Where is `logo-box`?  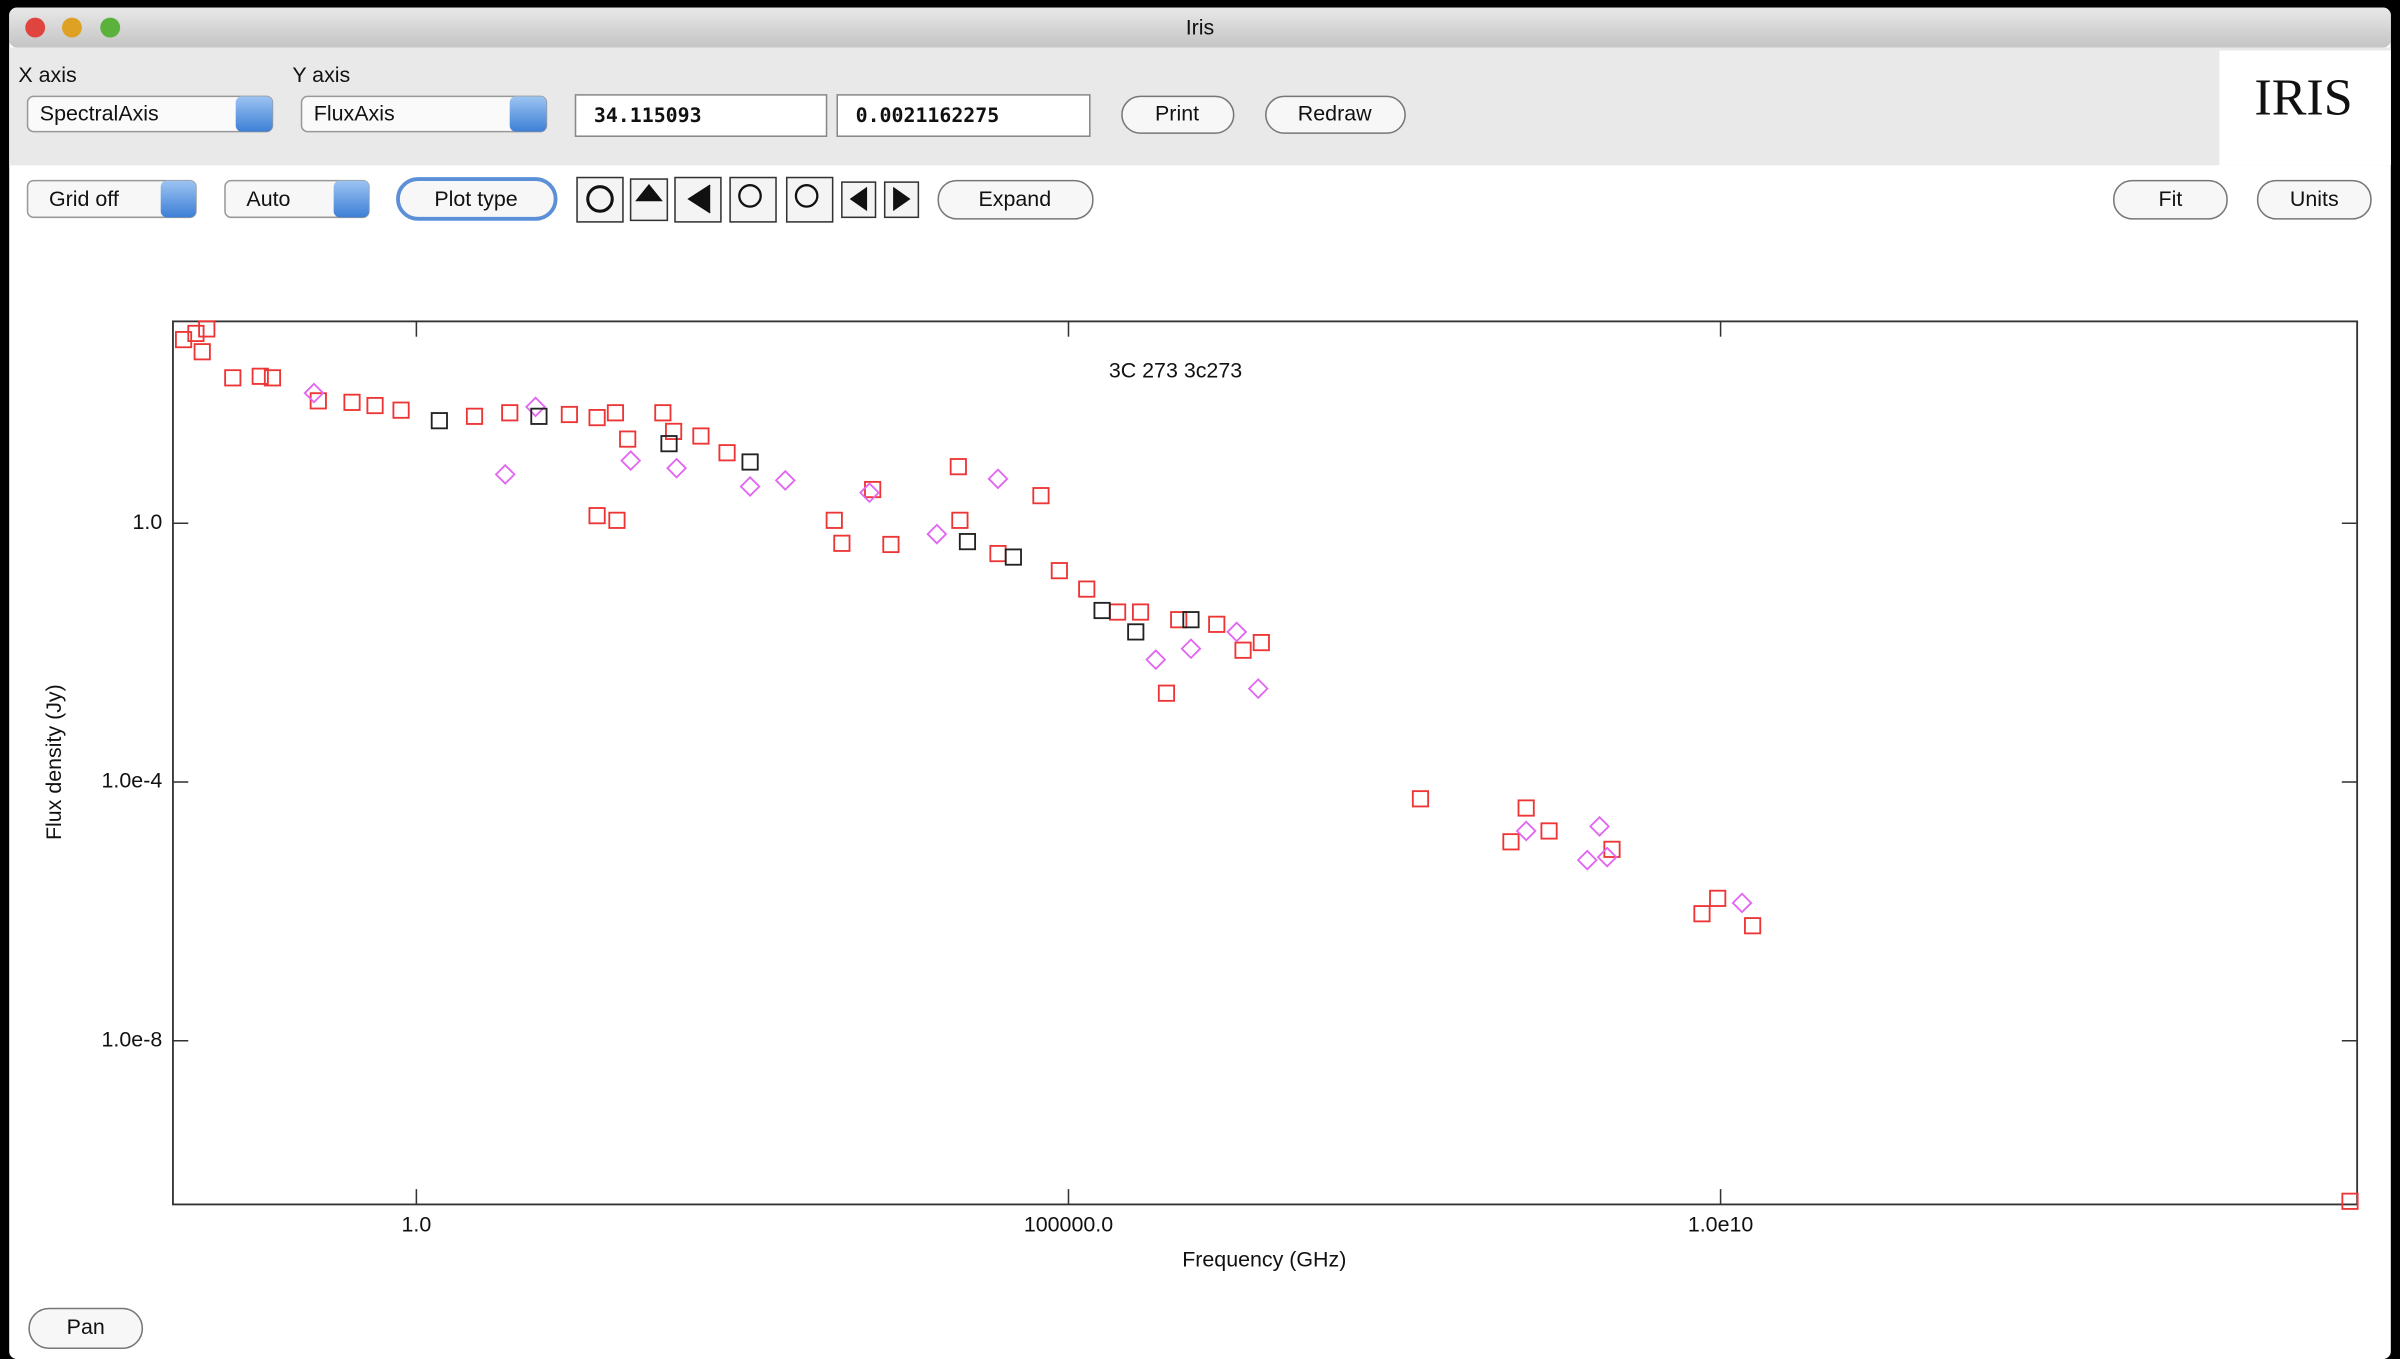
logo-box is located at coordinates (2305, 108).